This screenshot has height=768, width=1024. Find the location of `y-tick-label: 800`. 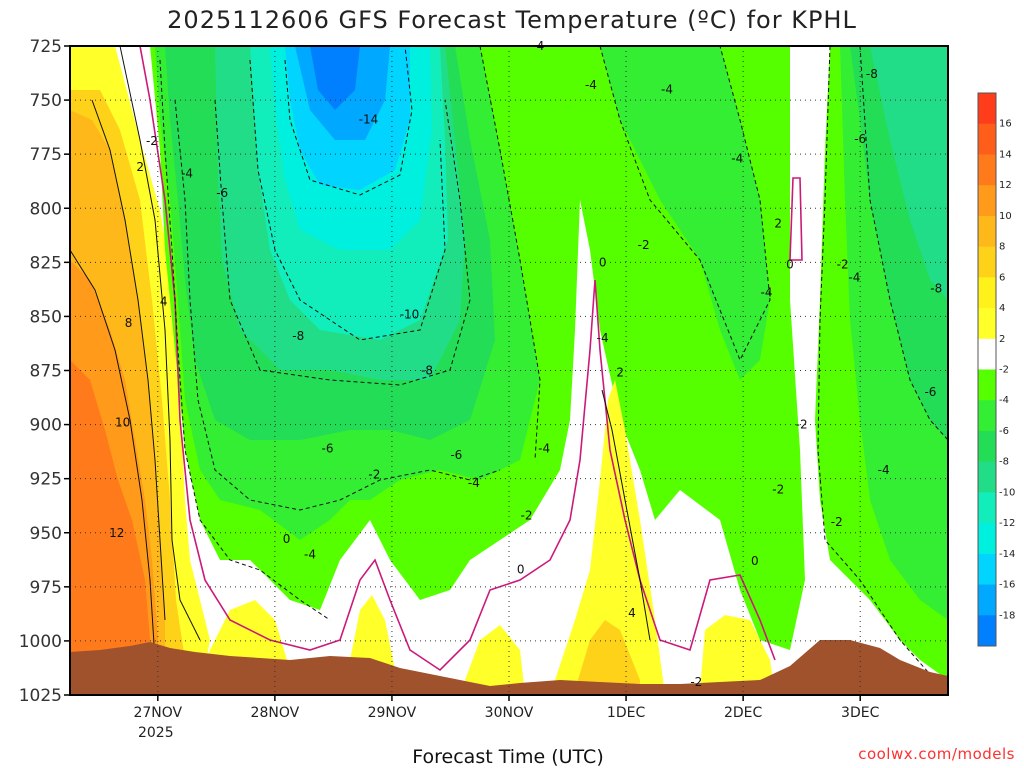

y-tick-label: 800 is located at coordinates (46, 209).